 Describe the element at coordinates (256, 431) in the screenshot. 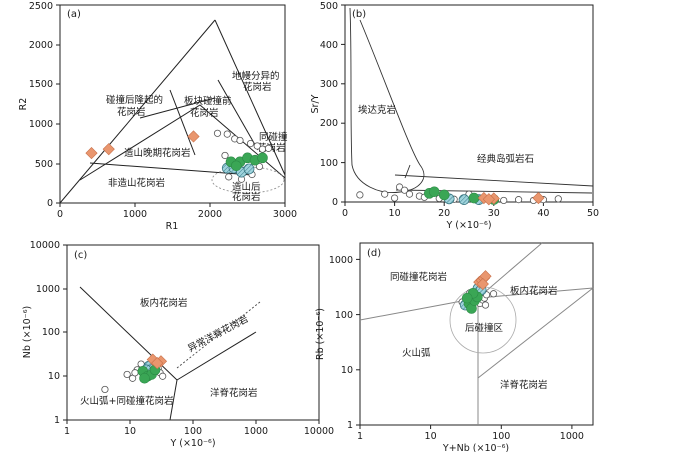

I see `panel-c-xtick-3: 1000` at that location.